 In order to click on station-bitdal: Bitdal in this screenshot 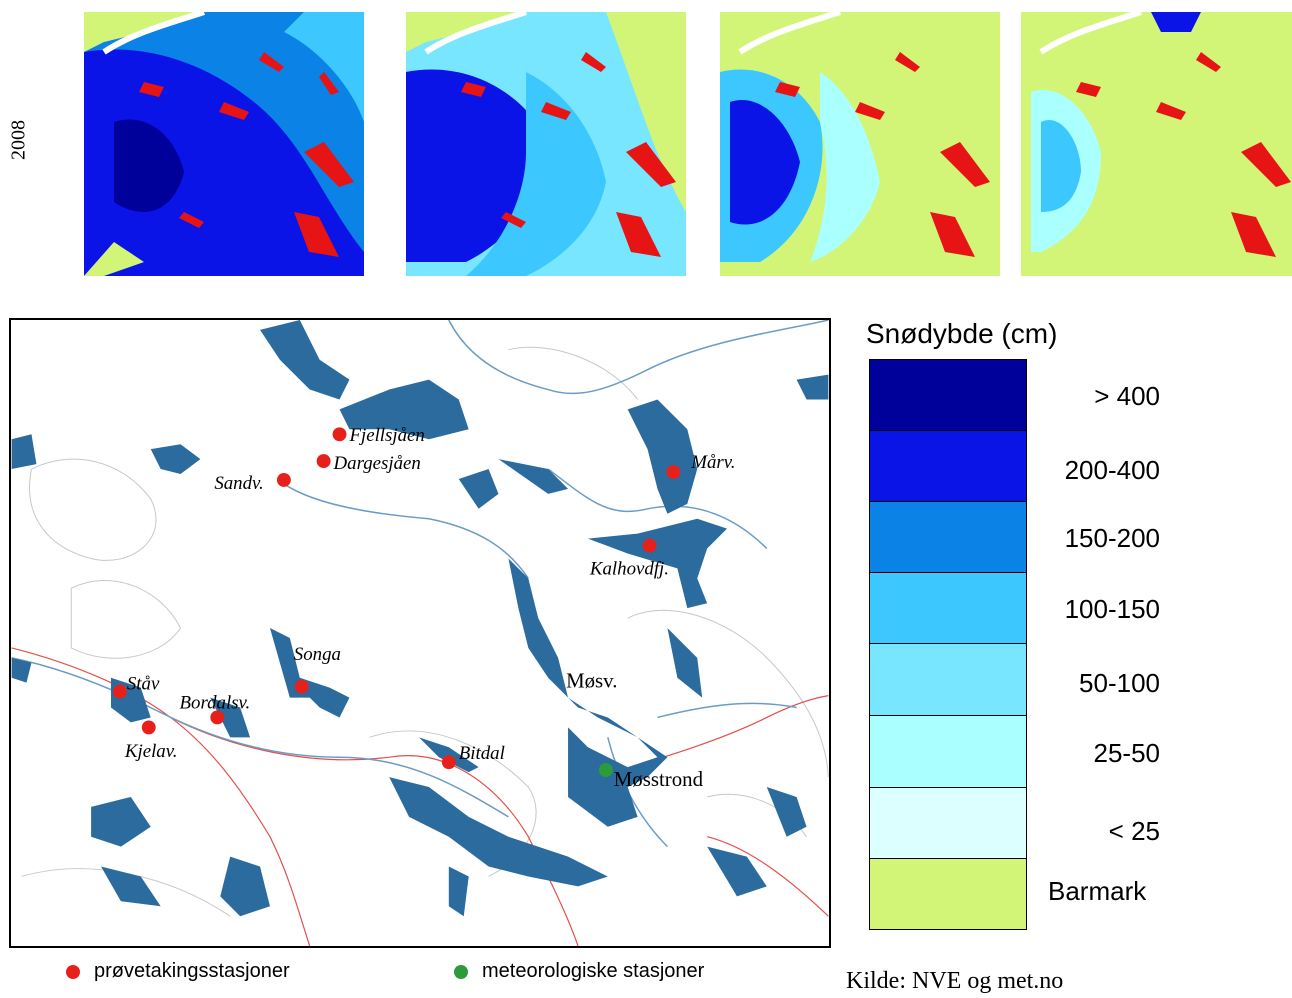, I will do `click(473, 756)`.